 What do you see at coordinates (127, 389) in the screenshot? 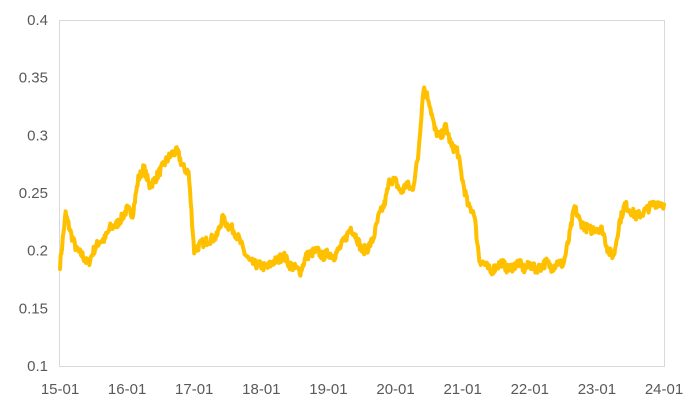
I see `x-tick-label: 16-01` at bounding box center [127, 389].